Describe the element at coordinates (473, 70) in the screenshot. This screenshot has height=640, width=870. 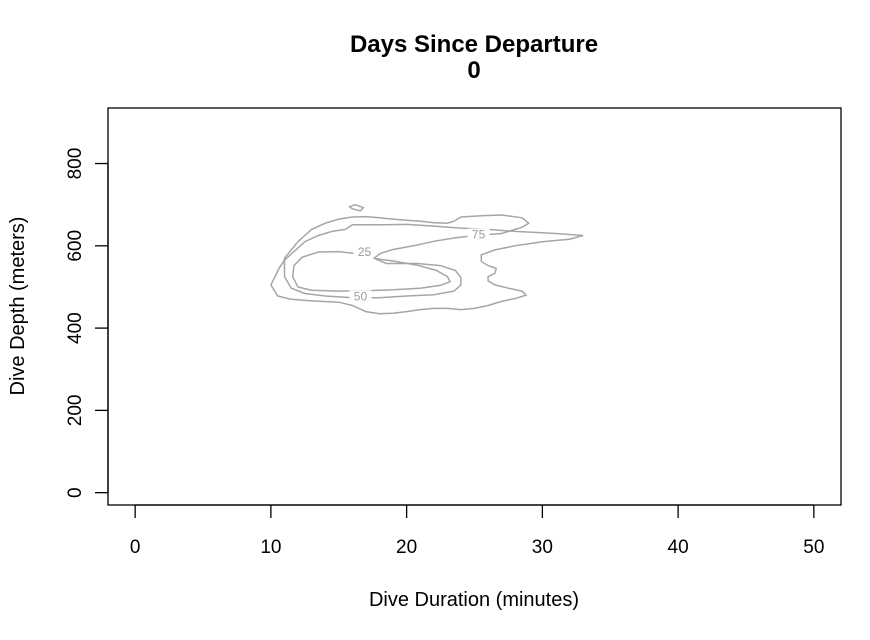
I see `chart-subtitle: 0` at that location.